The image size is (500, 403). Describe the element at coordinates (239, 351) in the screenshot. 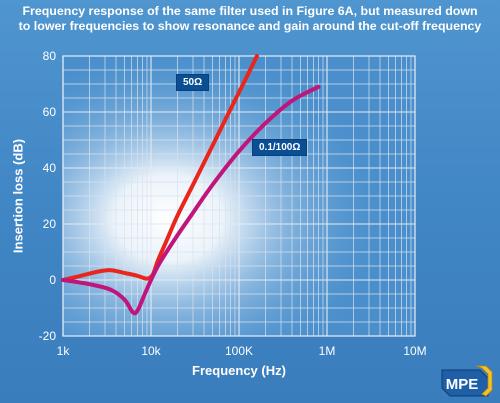

I see `x-tick-label: 100K` at that location.